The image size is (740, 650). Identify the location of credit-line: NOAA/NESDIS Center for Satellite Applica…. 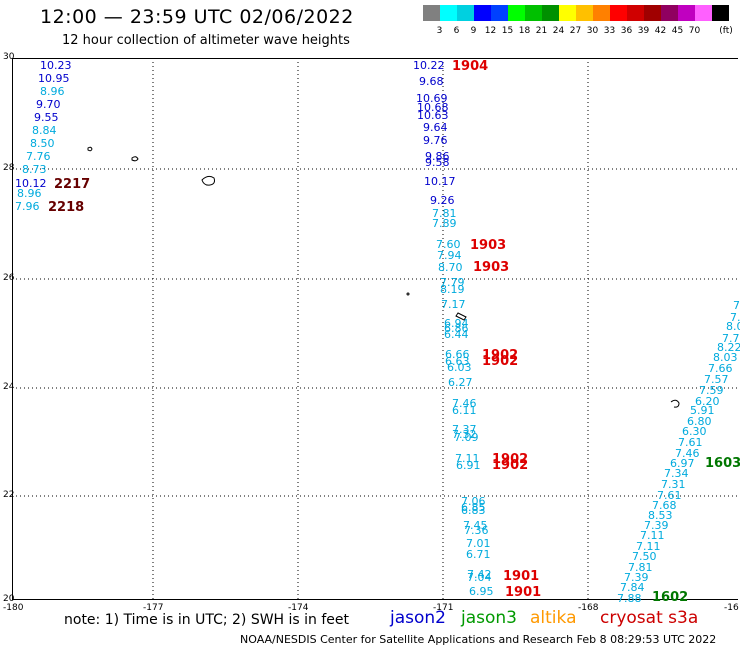
(478, 639).